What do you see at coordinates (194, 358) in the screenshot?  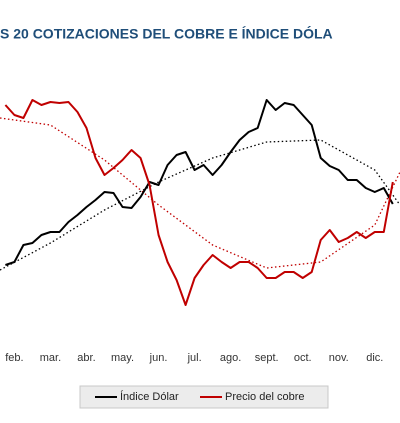 I see `x-tick-label: jul.` at bounding box center [194, 358].